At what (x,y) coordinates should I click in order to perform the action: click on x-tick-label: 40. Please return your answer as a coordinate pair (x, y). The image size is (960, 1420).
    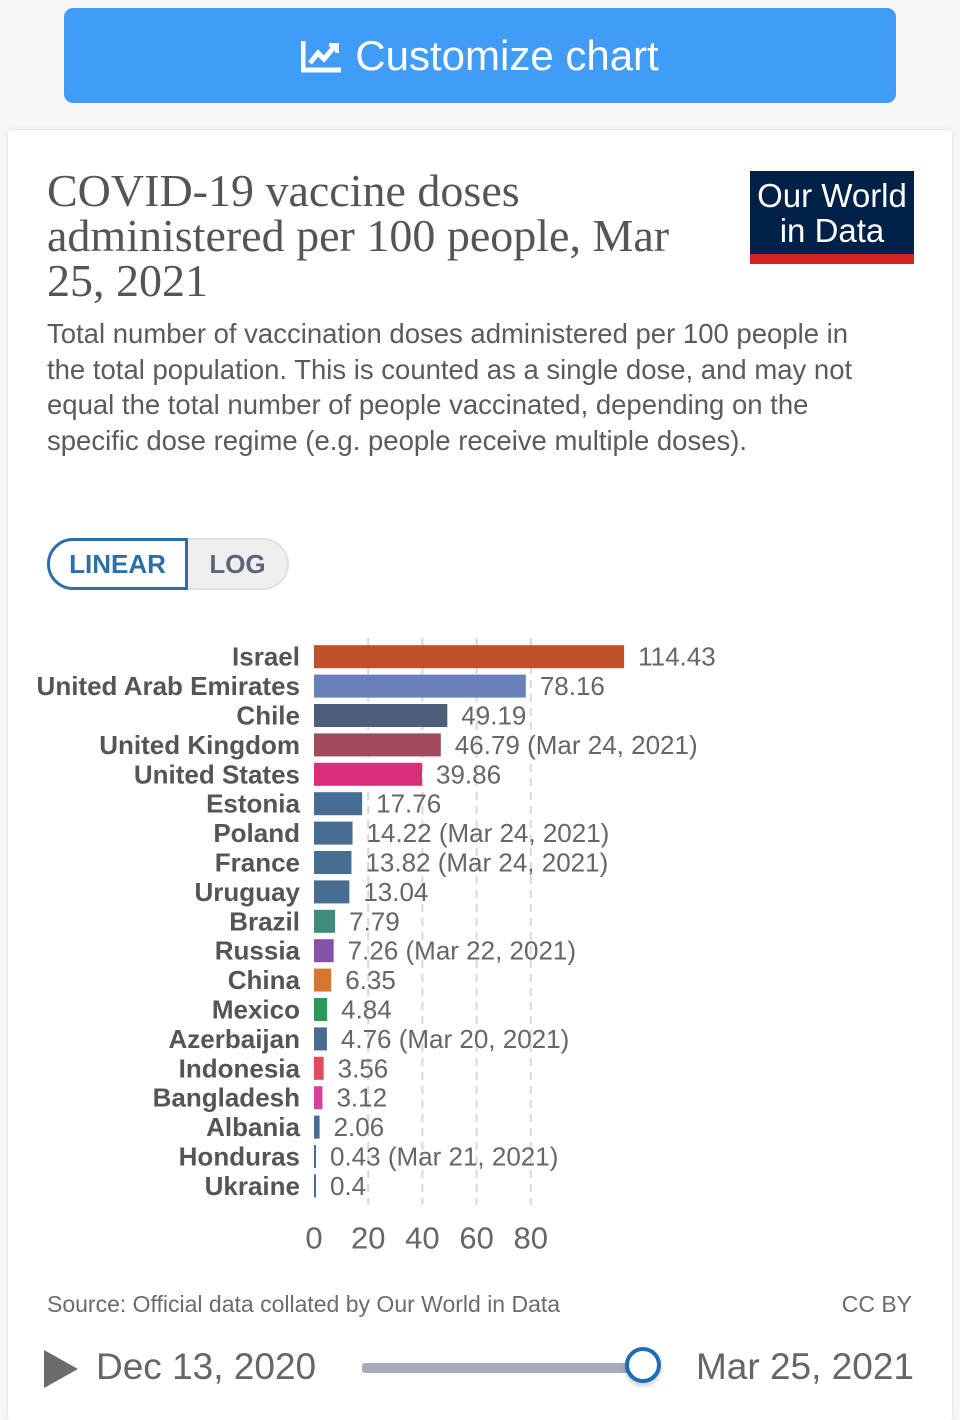
    Looking at the image, I should click on (422, 1238).